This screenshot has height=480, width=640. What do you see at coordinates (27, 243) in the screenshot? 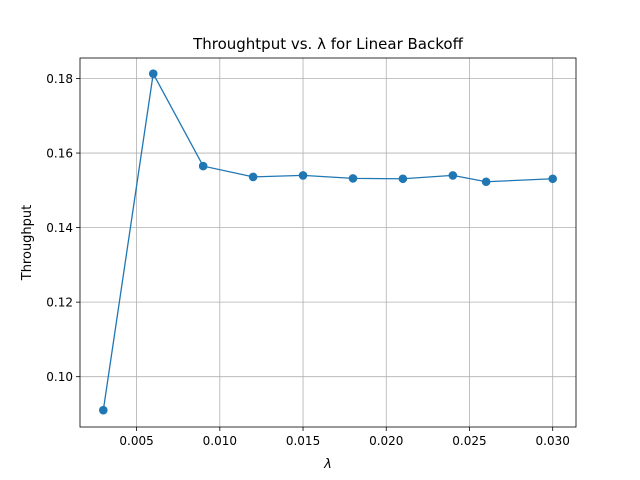
I see `y-axis-label: Throughput` at bounding box center [27, 243].